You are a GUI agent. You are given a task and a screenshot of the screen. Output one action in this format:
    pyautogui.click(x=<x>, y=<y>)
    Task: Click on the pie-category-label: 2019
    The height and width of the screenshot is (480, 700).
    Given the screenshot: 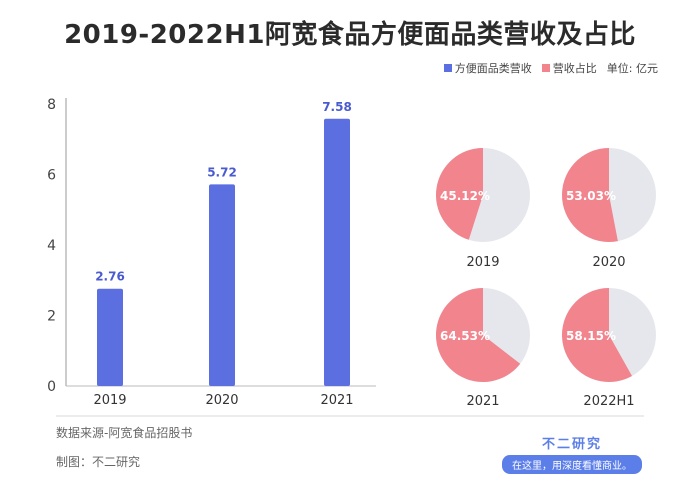 What is the action you would take?
    pyautogui.click(x=482, y=262)
    